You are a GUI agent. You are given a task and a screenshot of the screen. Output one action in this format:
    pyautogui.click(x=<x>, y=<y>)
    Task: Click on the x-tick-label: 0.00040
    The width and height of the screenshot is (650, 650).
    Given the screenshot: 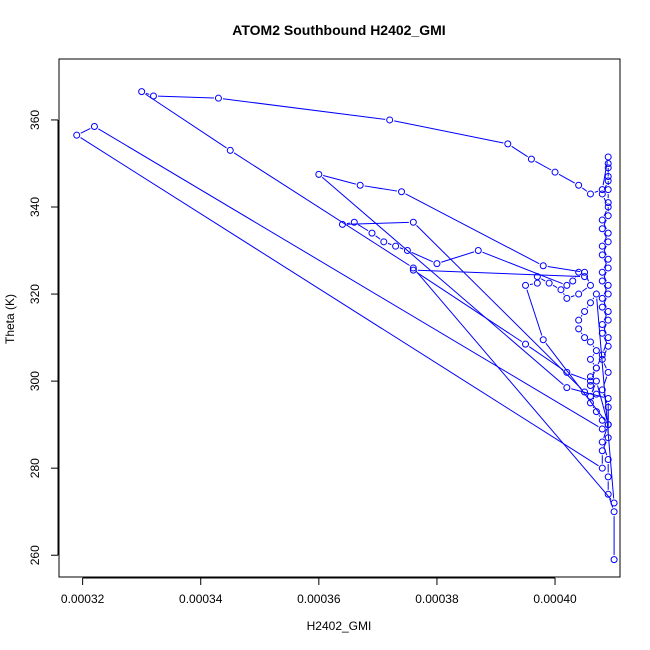 What is the action you would take?
    pyautogui.click(x=555, y=599)
    